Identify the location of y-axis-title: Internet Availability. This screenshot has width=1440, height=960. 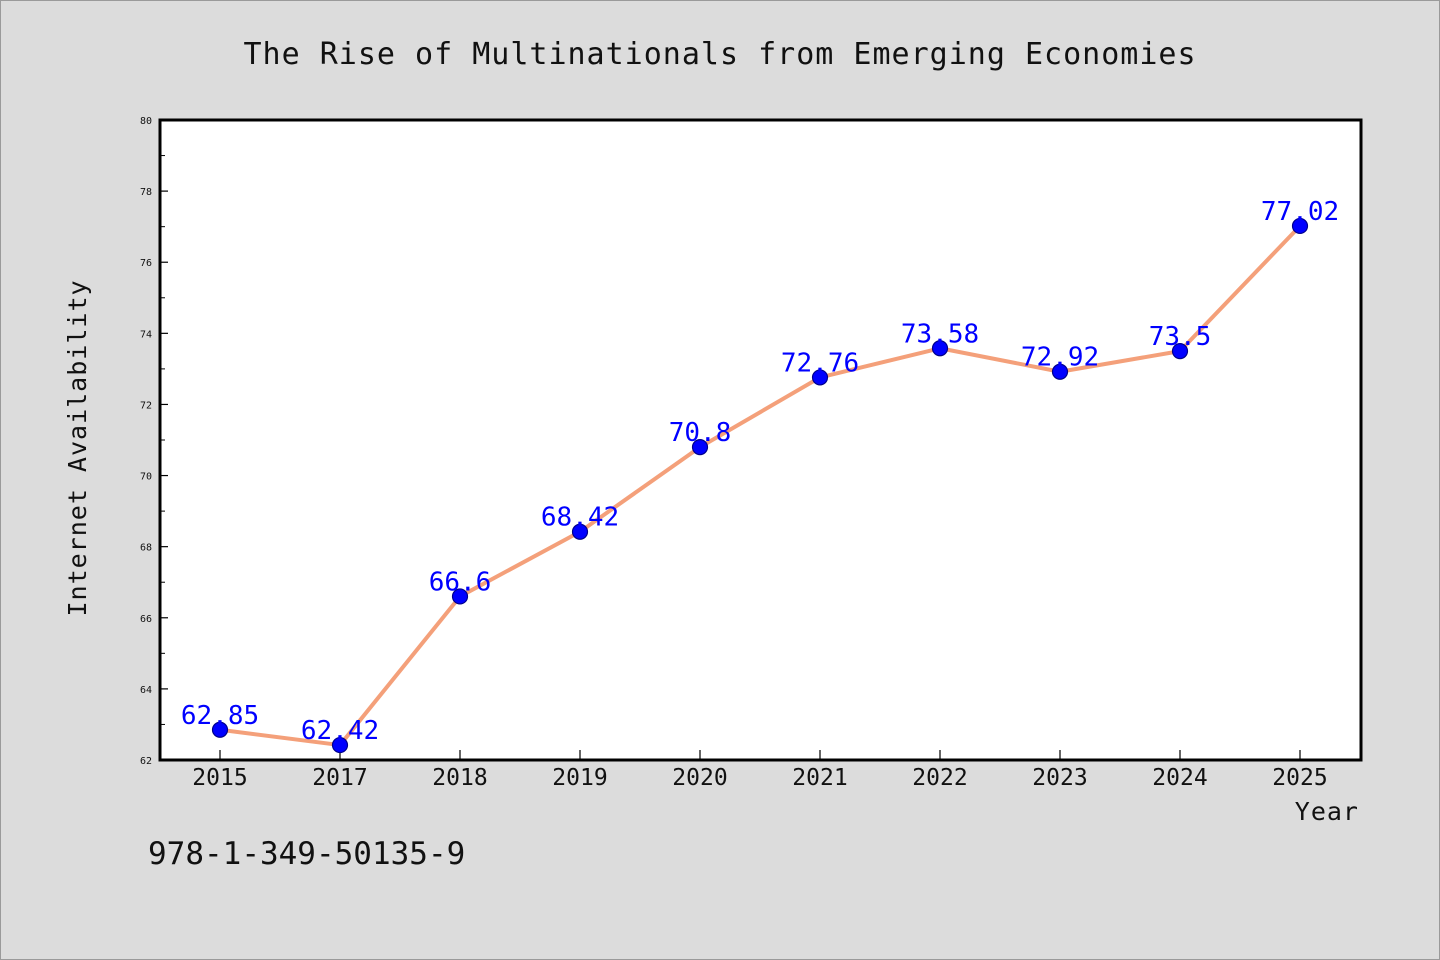
(77, 447).